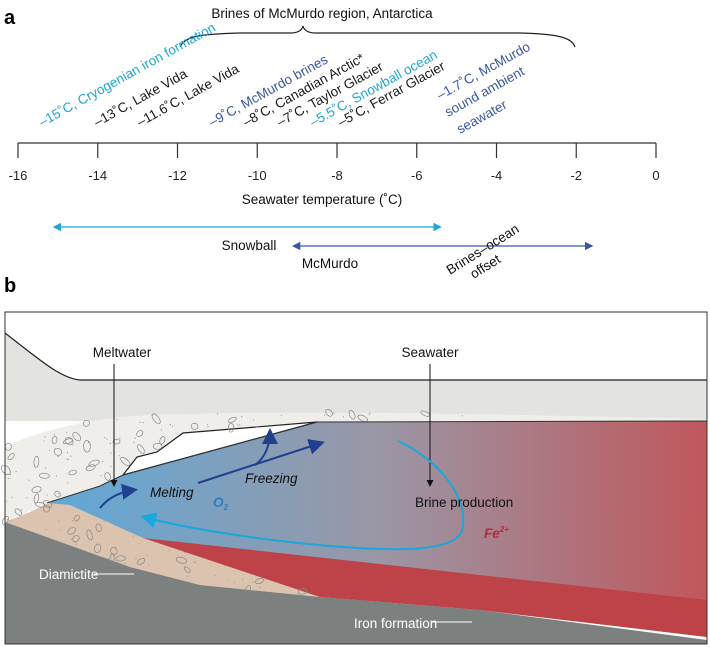 This screenshot has height=647, width=710. What do you see at coordinates (122, 352) in the screenshot?
I see `meltwater-label: Meltwater` at bounding box center [122, 352].